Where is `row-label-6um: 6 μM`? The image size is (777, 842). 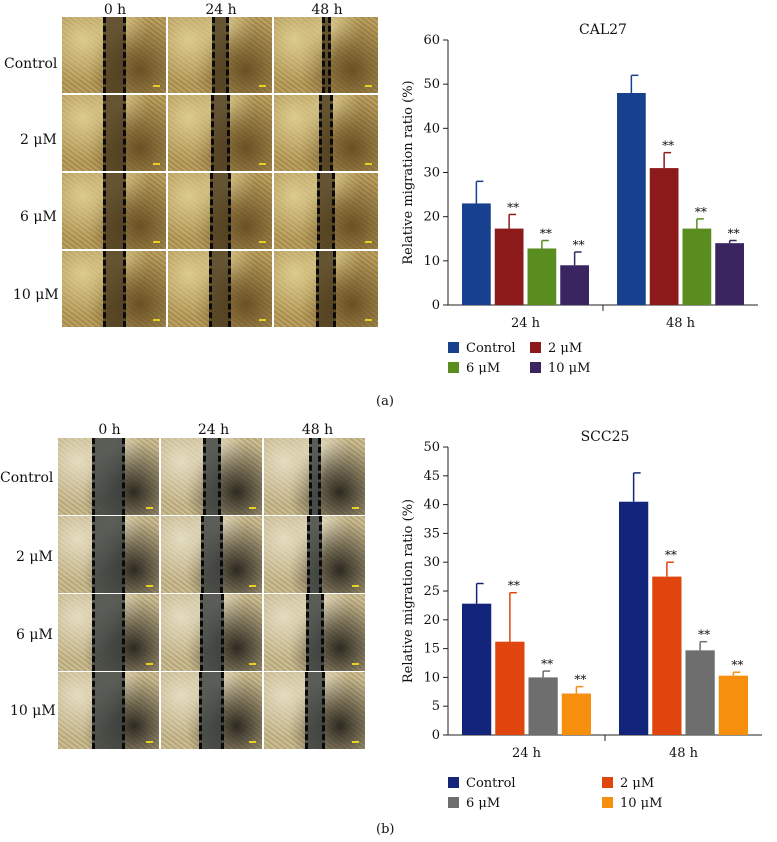 row-label-6um: 6 μM is located at coordinates (38, 217).